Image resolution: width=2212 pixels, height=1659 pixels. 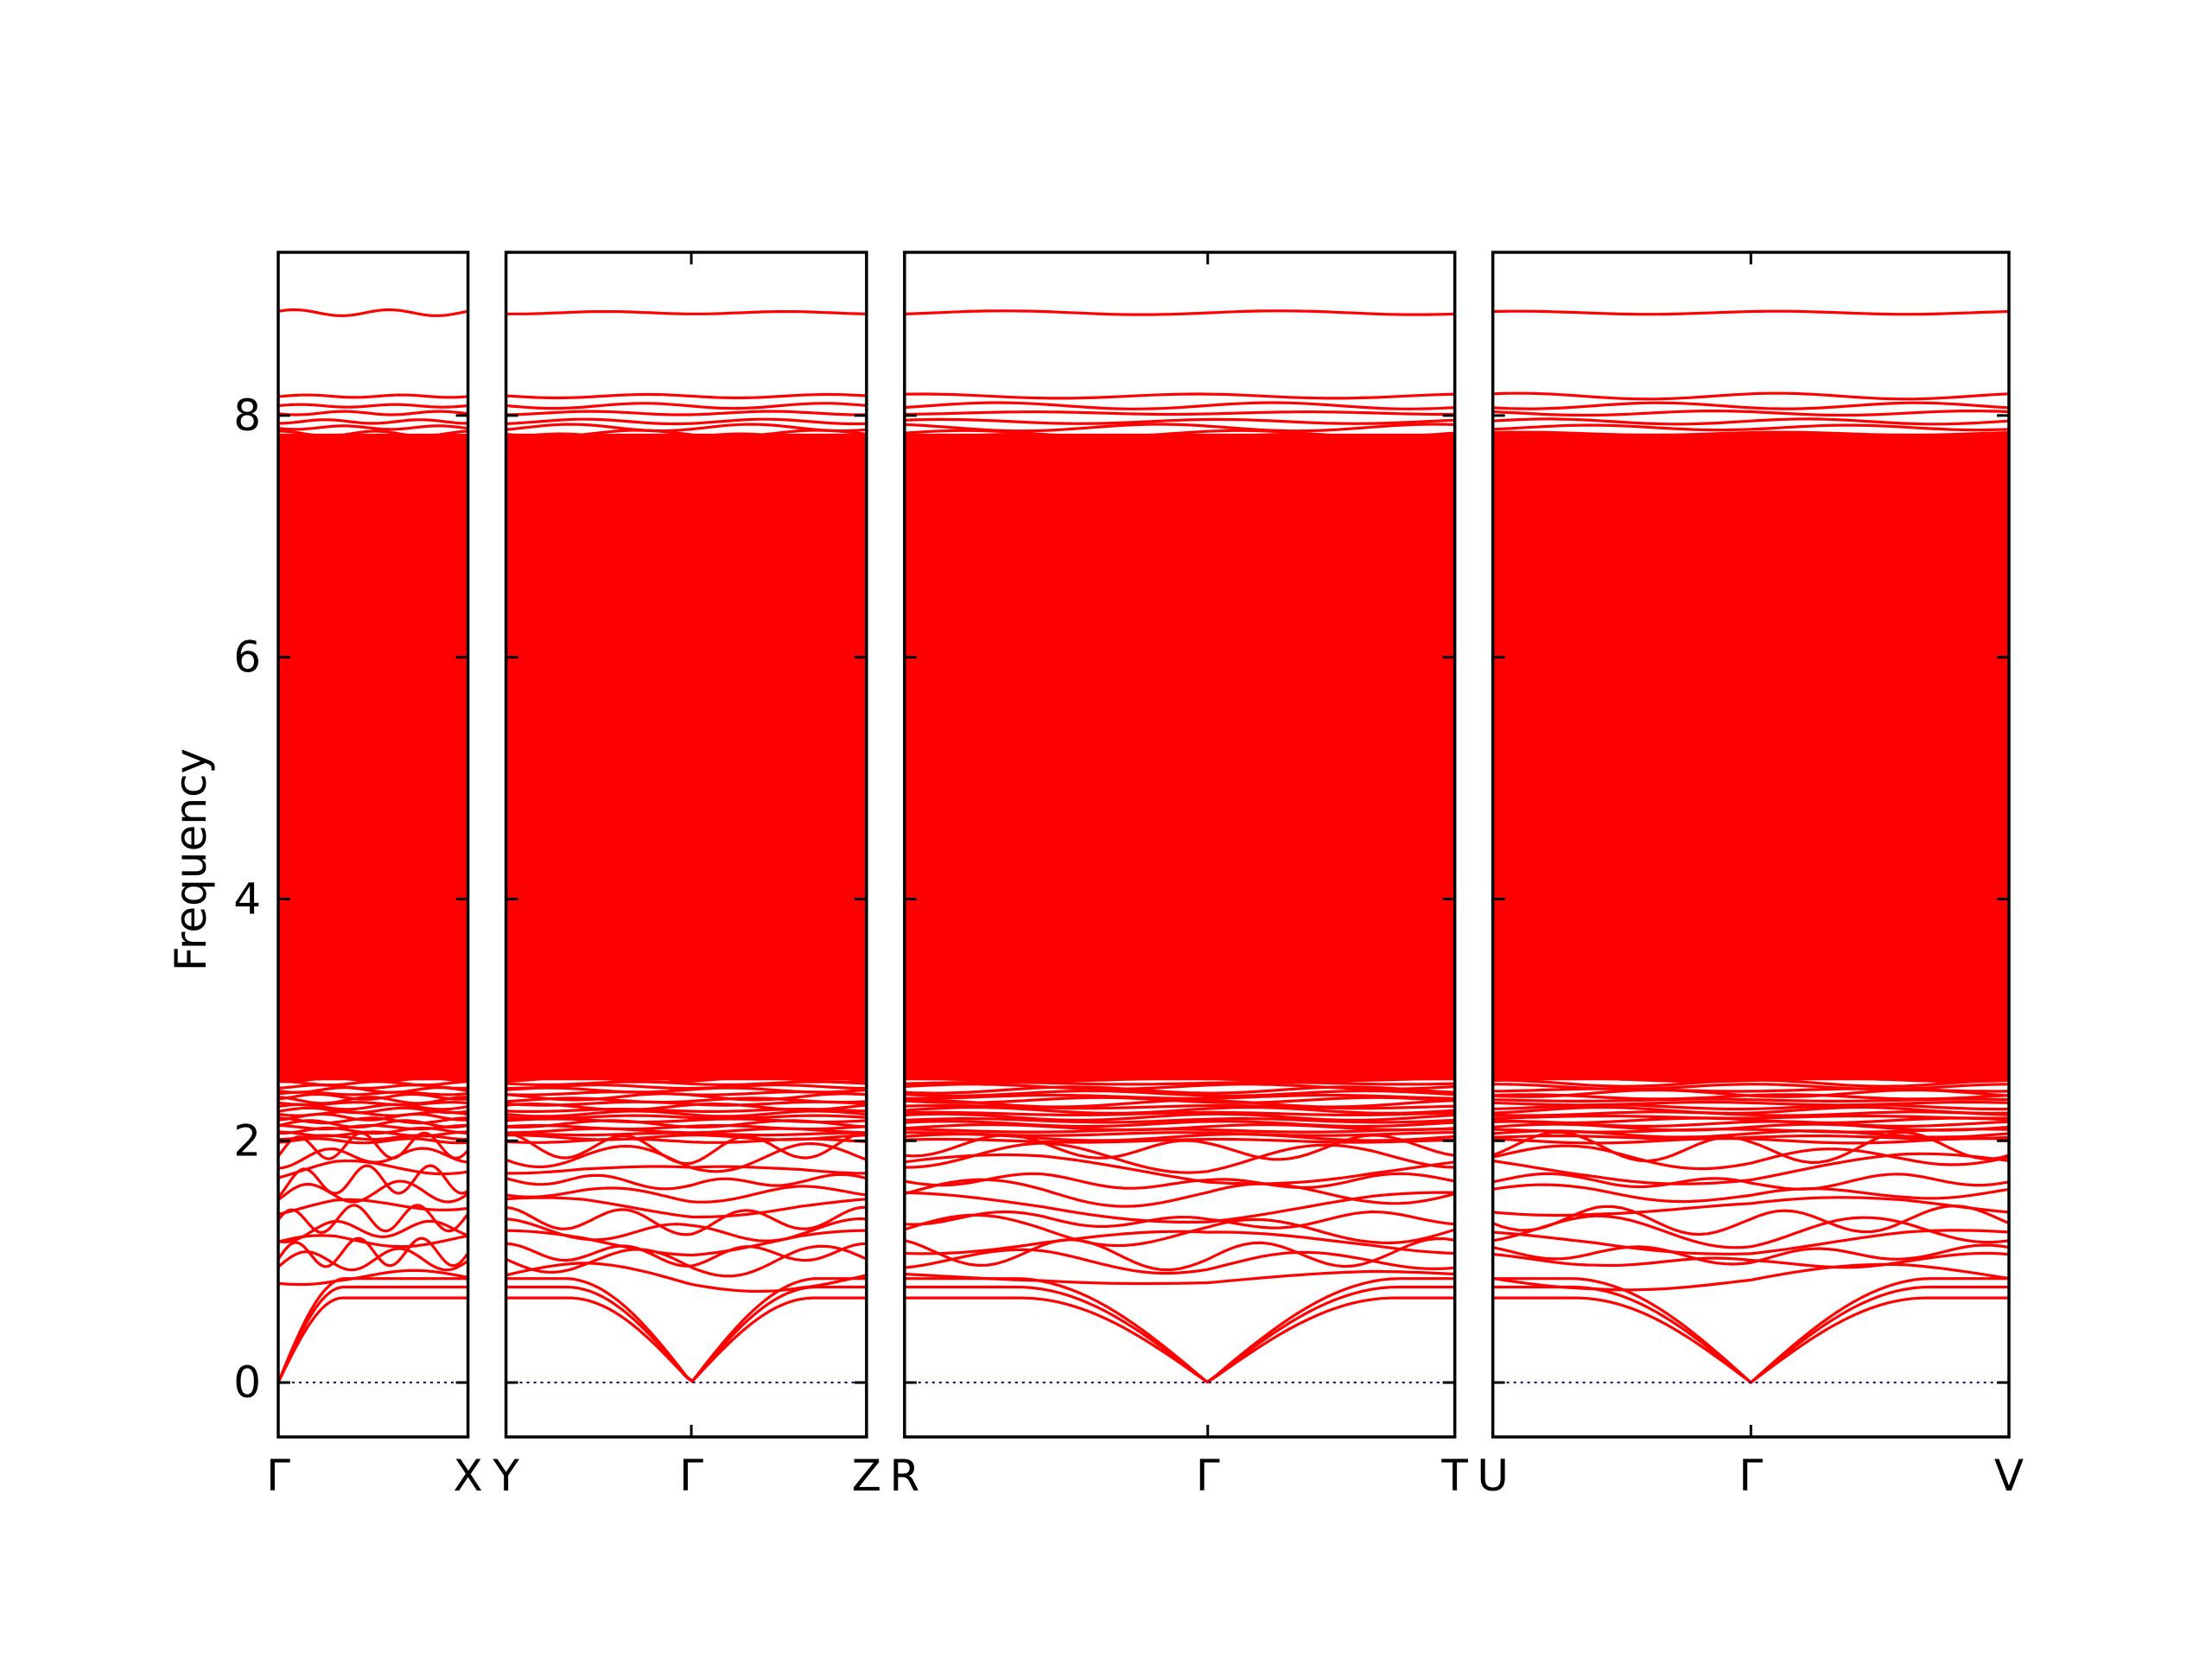 I want to click on y-tick-label: 4, so click(x=247, y=899).